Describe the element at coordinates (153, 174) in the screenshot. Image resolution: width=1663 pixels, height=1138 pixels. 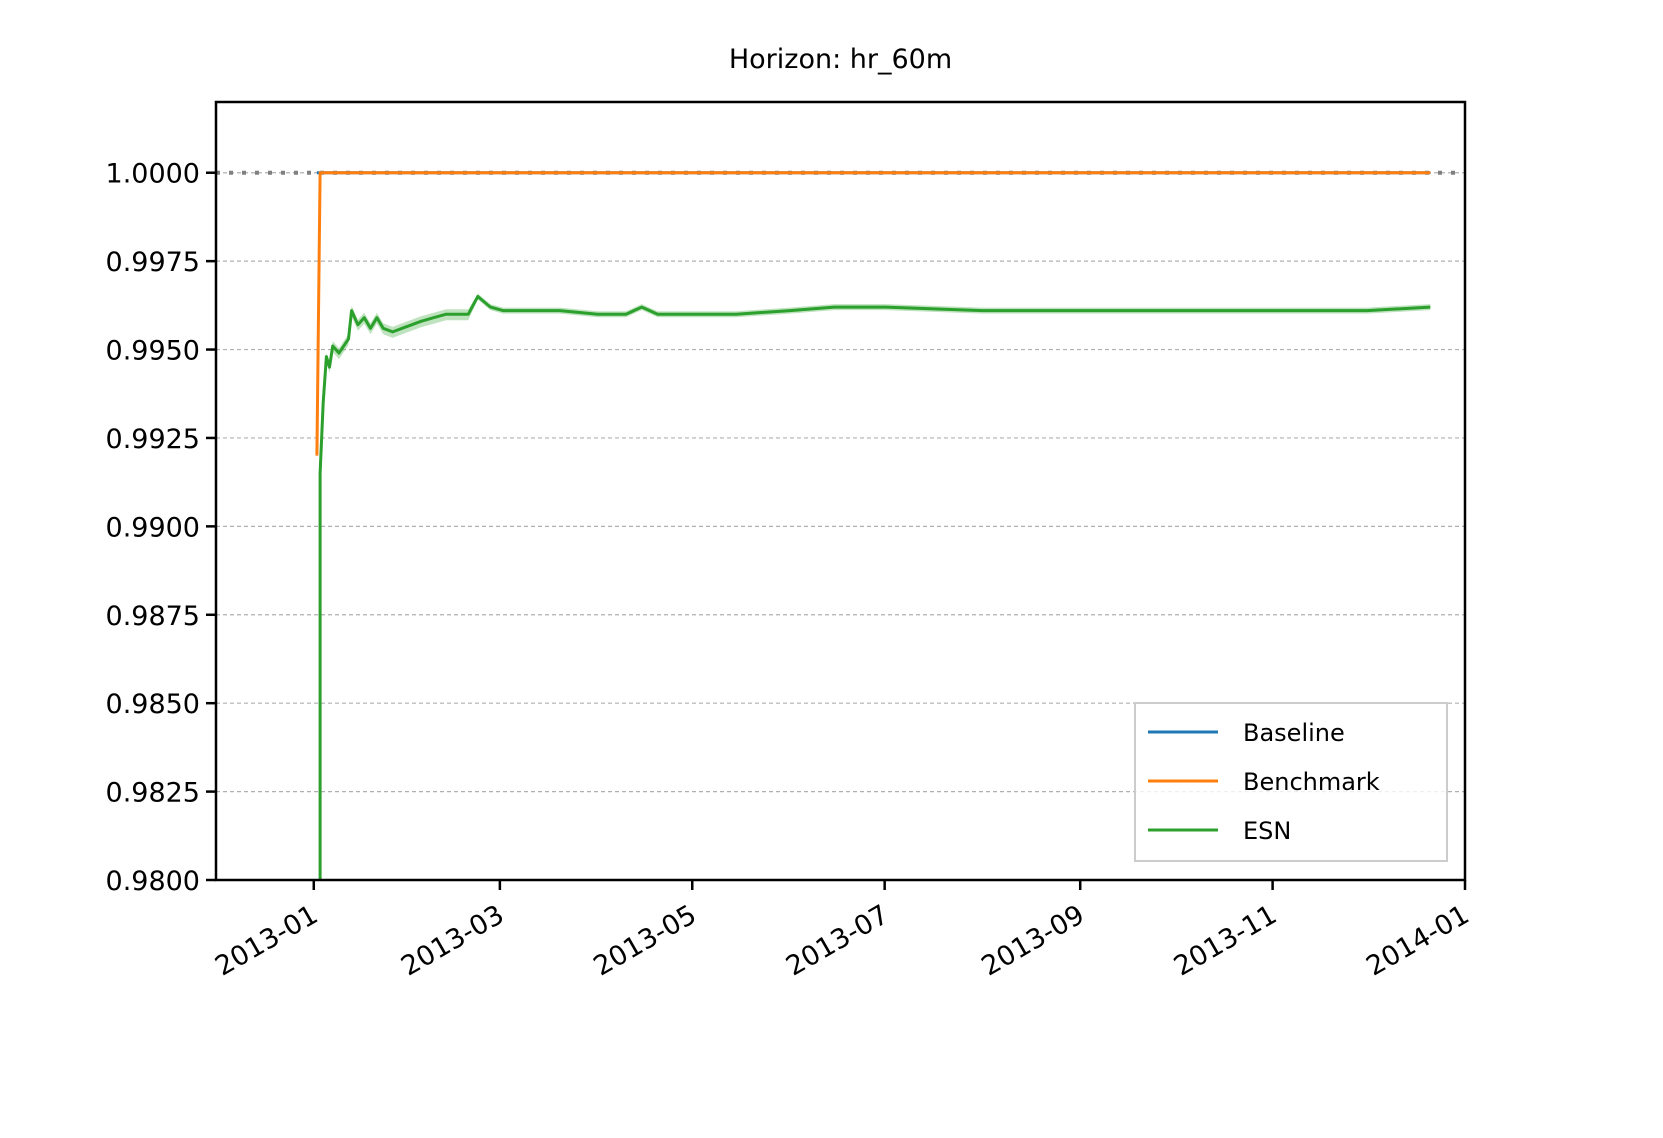
I see `y-tick-label: 1.0000` at that location.